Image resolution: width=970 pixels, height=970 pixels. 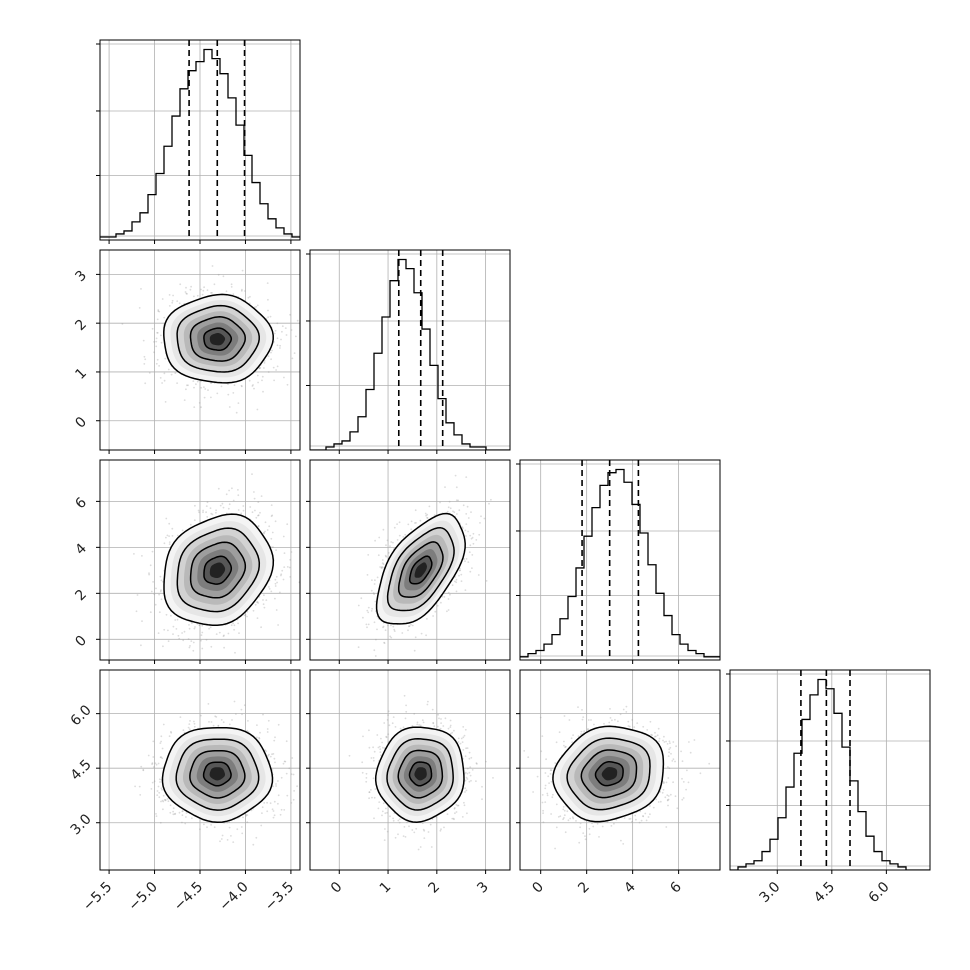 What do you see at coordinates (200, 140) in the screenshot?
I see `grid` at bounding box center [200, 140].